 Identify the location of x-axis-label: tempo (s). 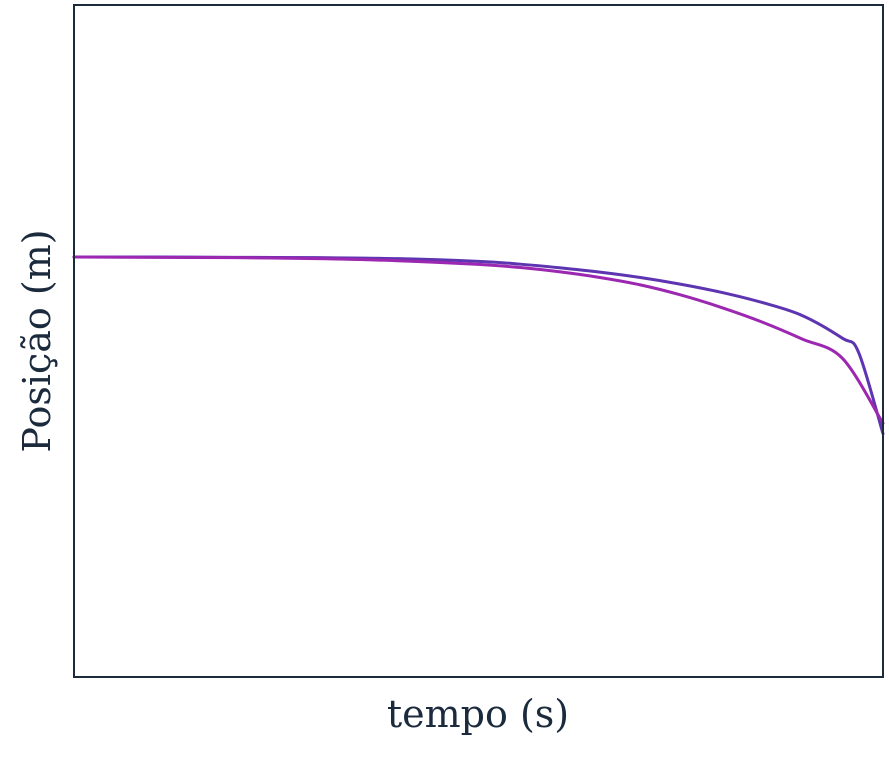
(478, 714).